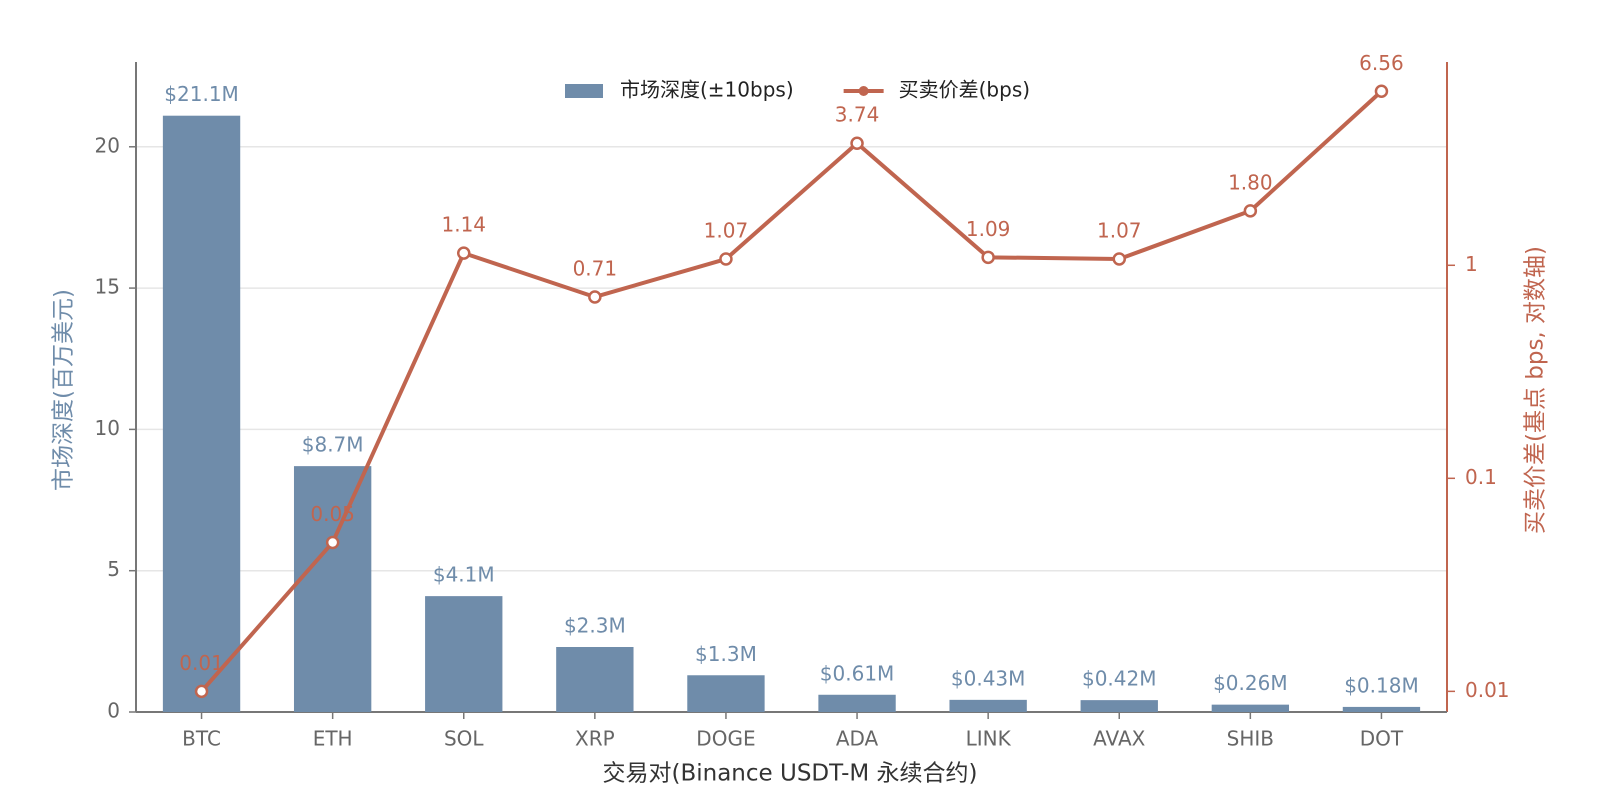  What do you see at coordinates (333, 445) in the screenshot?
I see `bar-value-label: $8.7M` at bounding box center [333, 445].